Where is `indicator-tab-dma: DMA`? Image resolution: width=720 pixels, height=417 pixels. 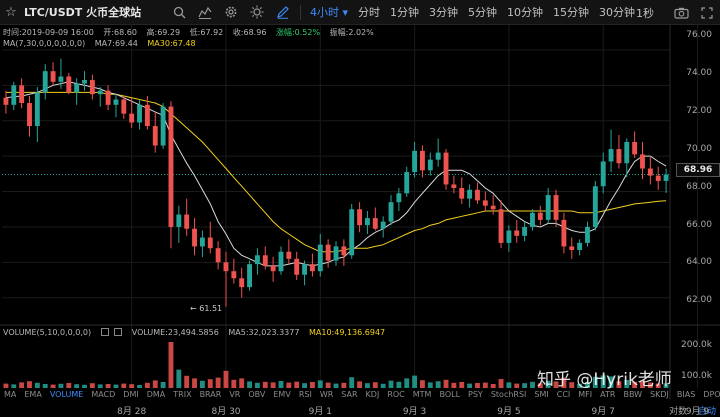
indicator-tab-dma: DMA is located at coordinates (156, 394).